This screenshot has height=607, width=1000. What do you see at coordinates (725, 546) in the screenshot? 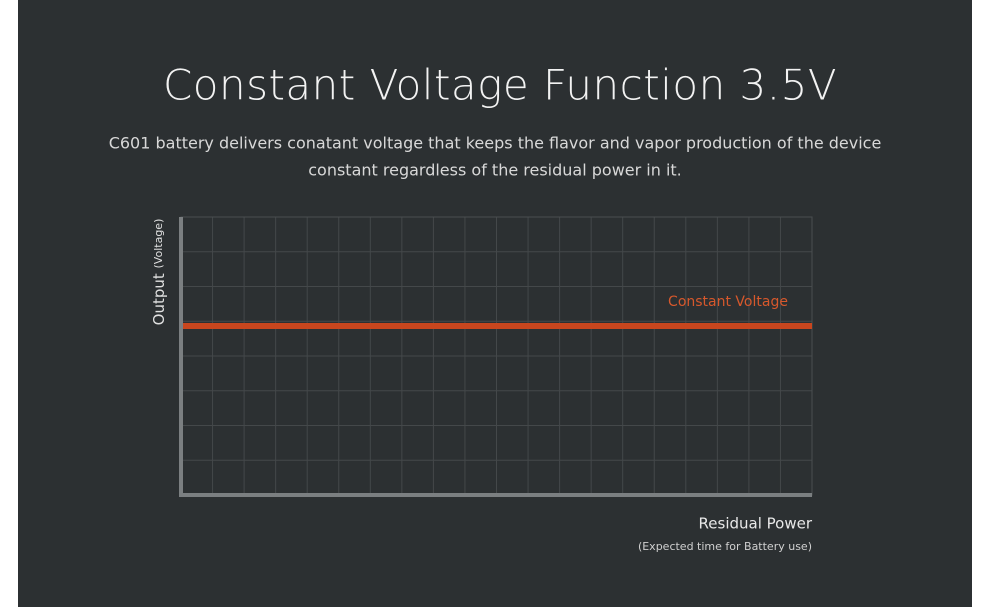
I see `x-axis-note: (Expected time for Battery use)` at bounding box center [725, 546].